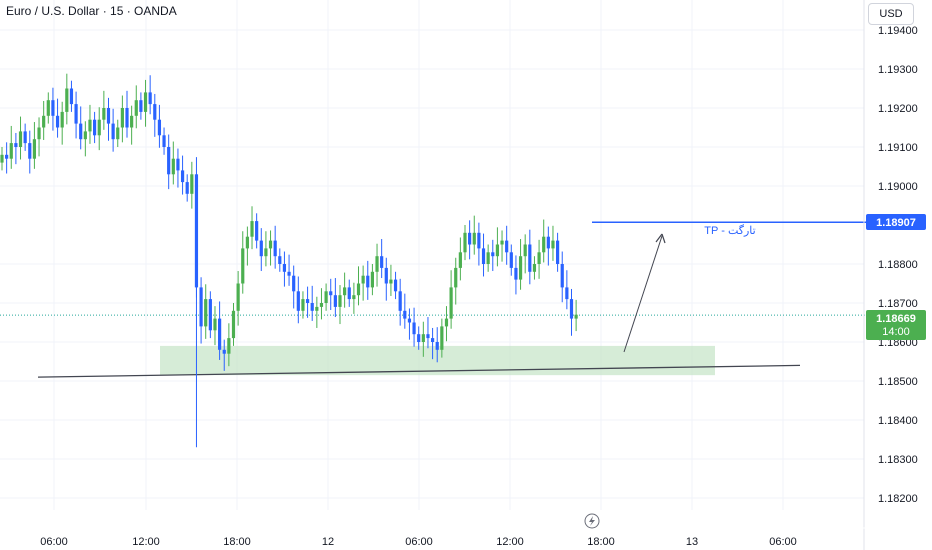 This screenshot has height=550, width=932. What do you see at coordinates (898, 70) in the screenshot?
I see `price-tick-label: 1.19300` at bounding box center [898, 70].